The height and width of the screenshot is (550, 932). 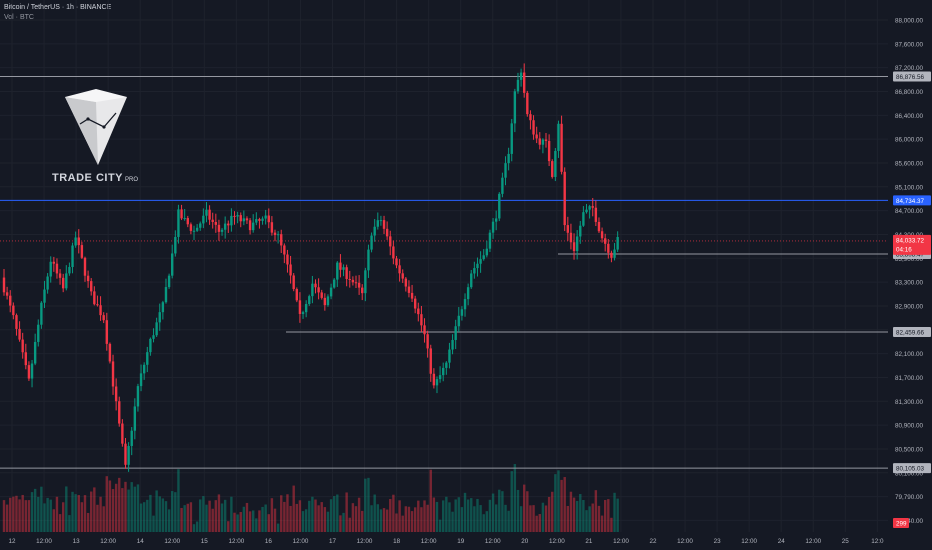 I want to click on x-tick-label: 21, so click(x=589, y=541).